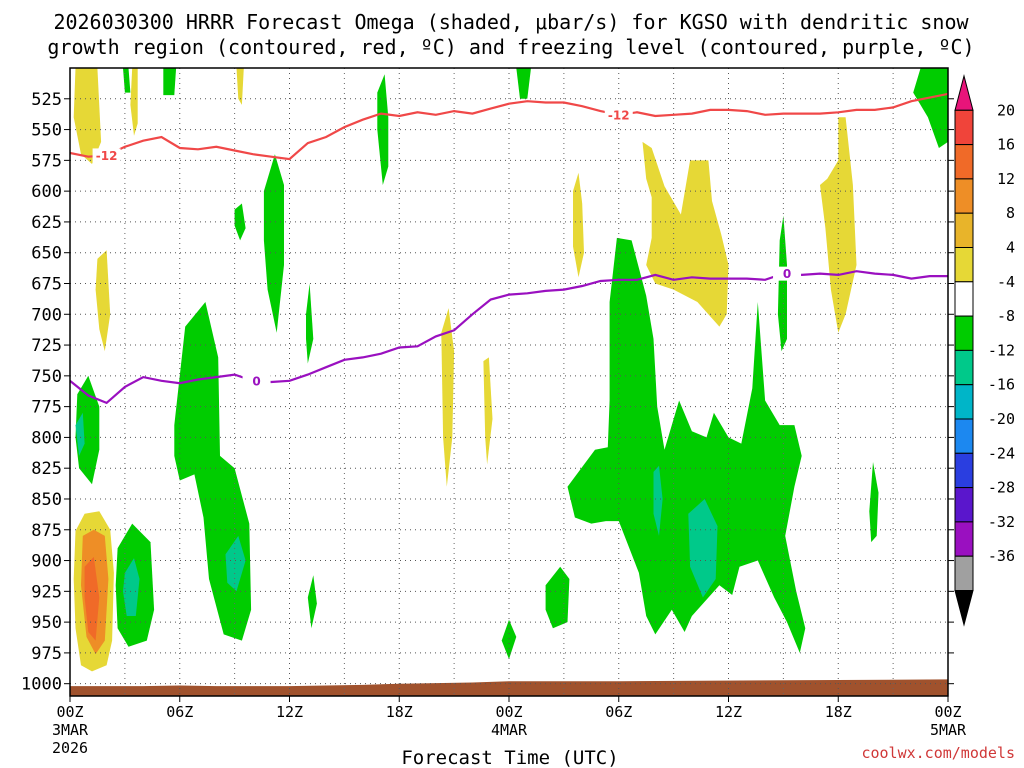  I want to click on colorbar-label: 8, so click(1010, 213).